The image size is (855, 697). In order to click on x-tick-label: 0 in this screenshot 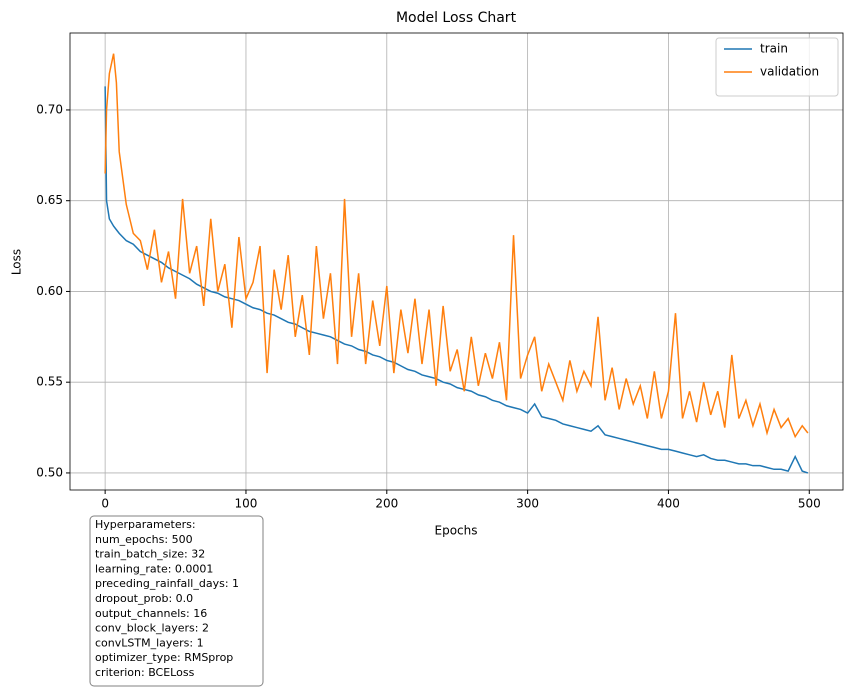, I will do `click(105, 504)`.